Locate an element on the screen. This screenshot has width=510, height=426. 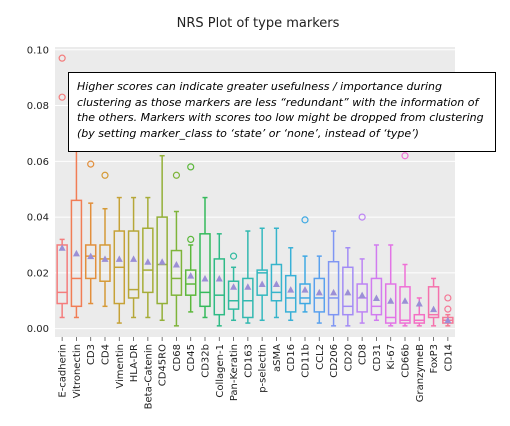
box-granzymeb is located at coordinates (419, 312).